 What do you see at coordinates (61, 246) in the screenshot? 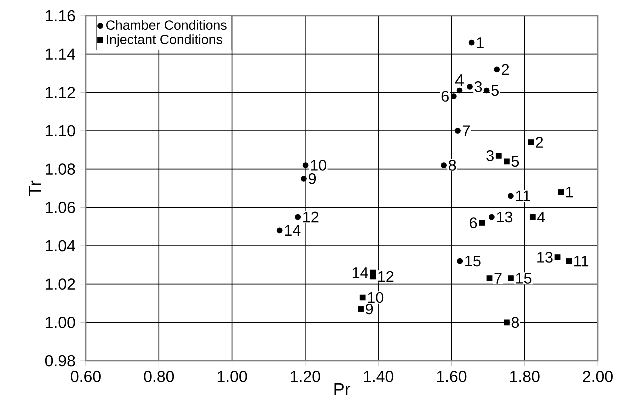
I see `y-tick-label: 1.04` at bounding box center [61, 246].